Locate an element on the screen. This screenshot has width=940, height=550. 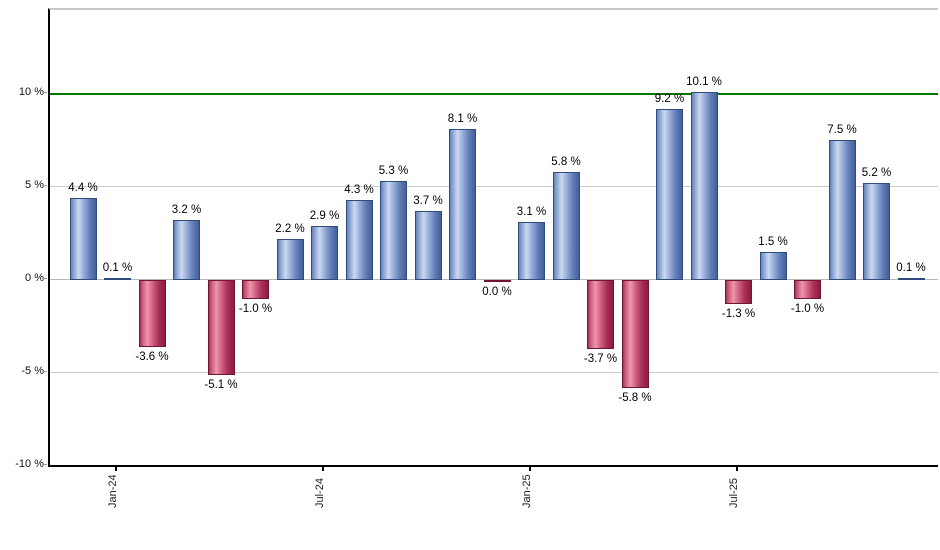
bar-value-label: 5.2 % is located at coordinates (876, 173).